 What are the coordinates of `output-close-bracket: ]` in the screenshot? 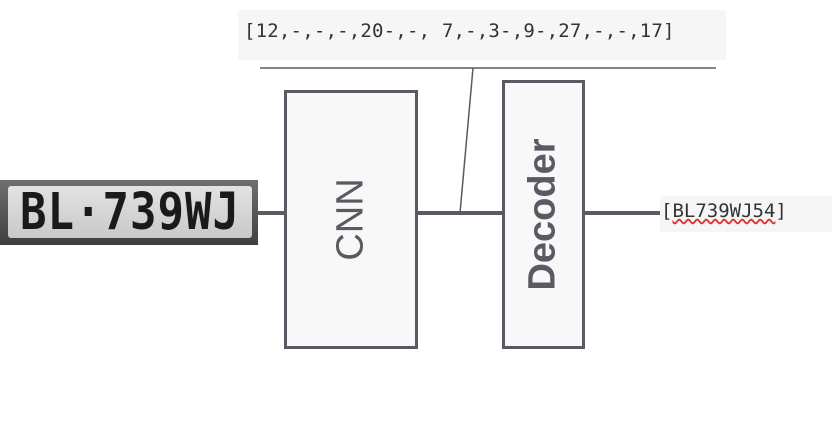 It's located at (781, 211).